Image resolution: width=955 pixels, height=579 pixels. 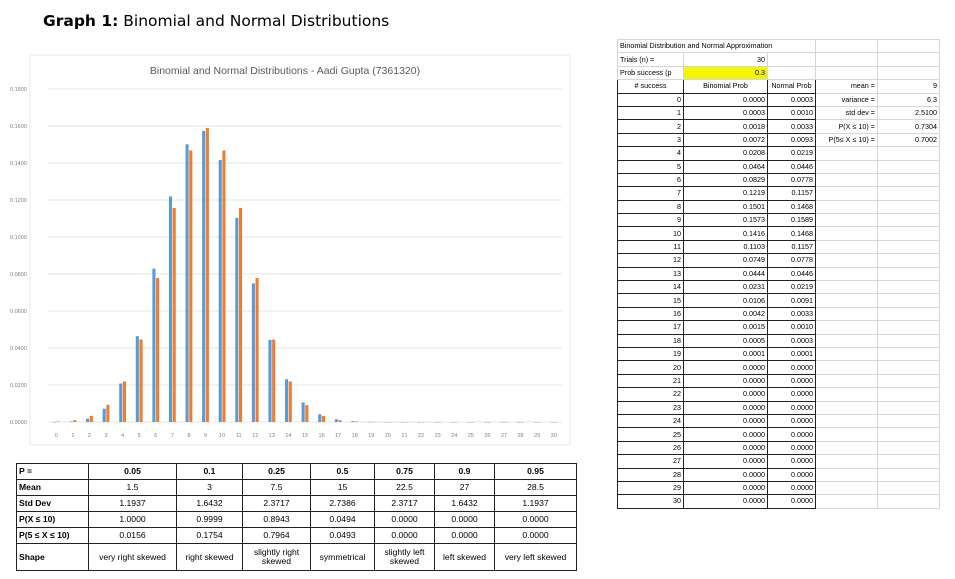 I want to click on success-count: 11, so click(x=650, y=247).